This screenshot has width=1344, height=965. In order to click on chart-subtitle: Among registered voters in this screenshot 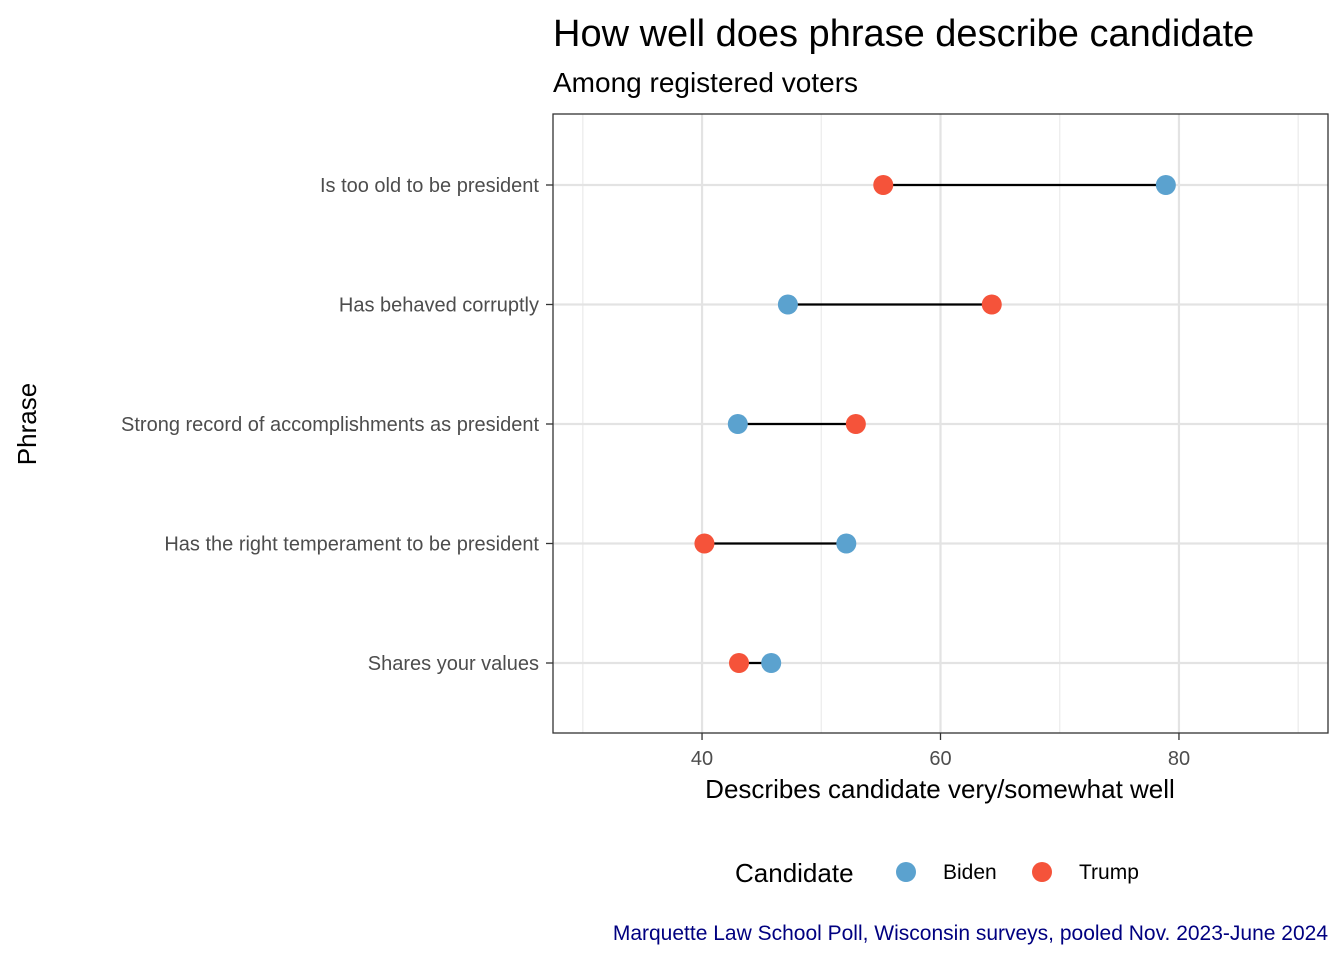, I will do `click(705, 82)`.